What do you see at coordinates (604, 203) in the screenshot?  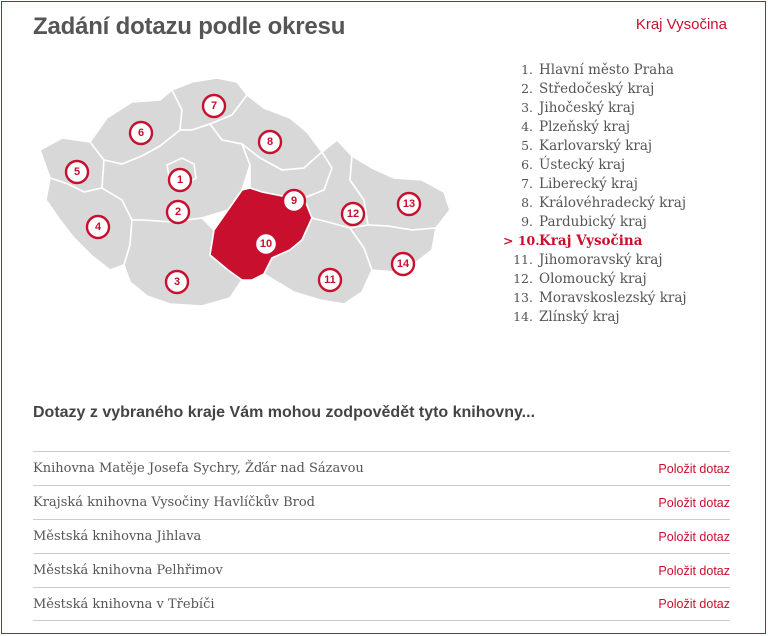 I see `region-item-kralovehradecky: 8. Královéhradecký kraj` at bounding box center [604, 203].